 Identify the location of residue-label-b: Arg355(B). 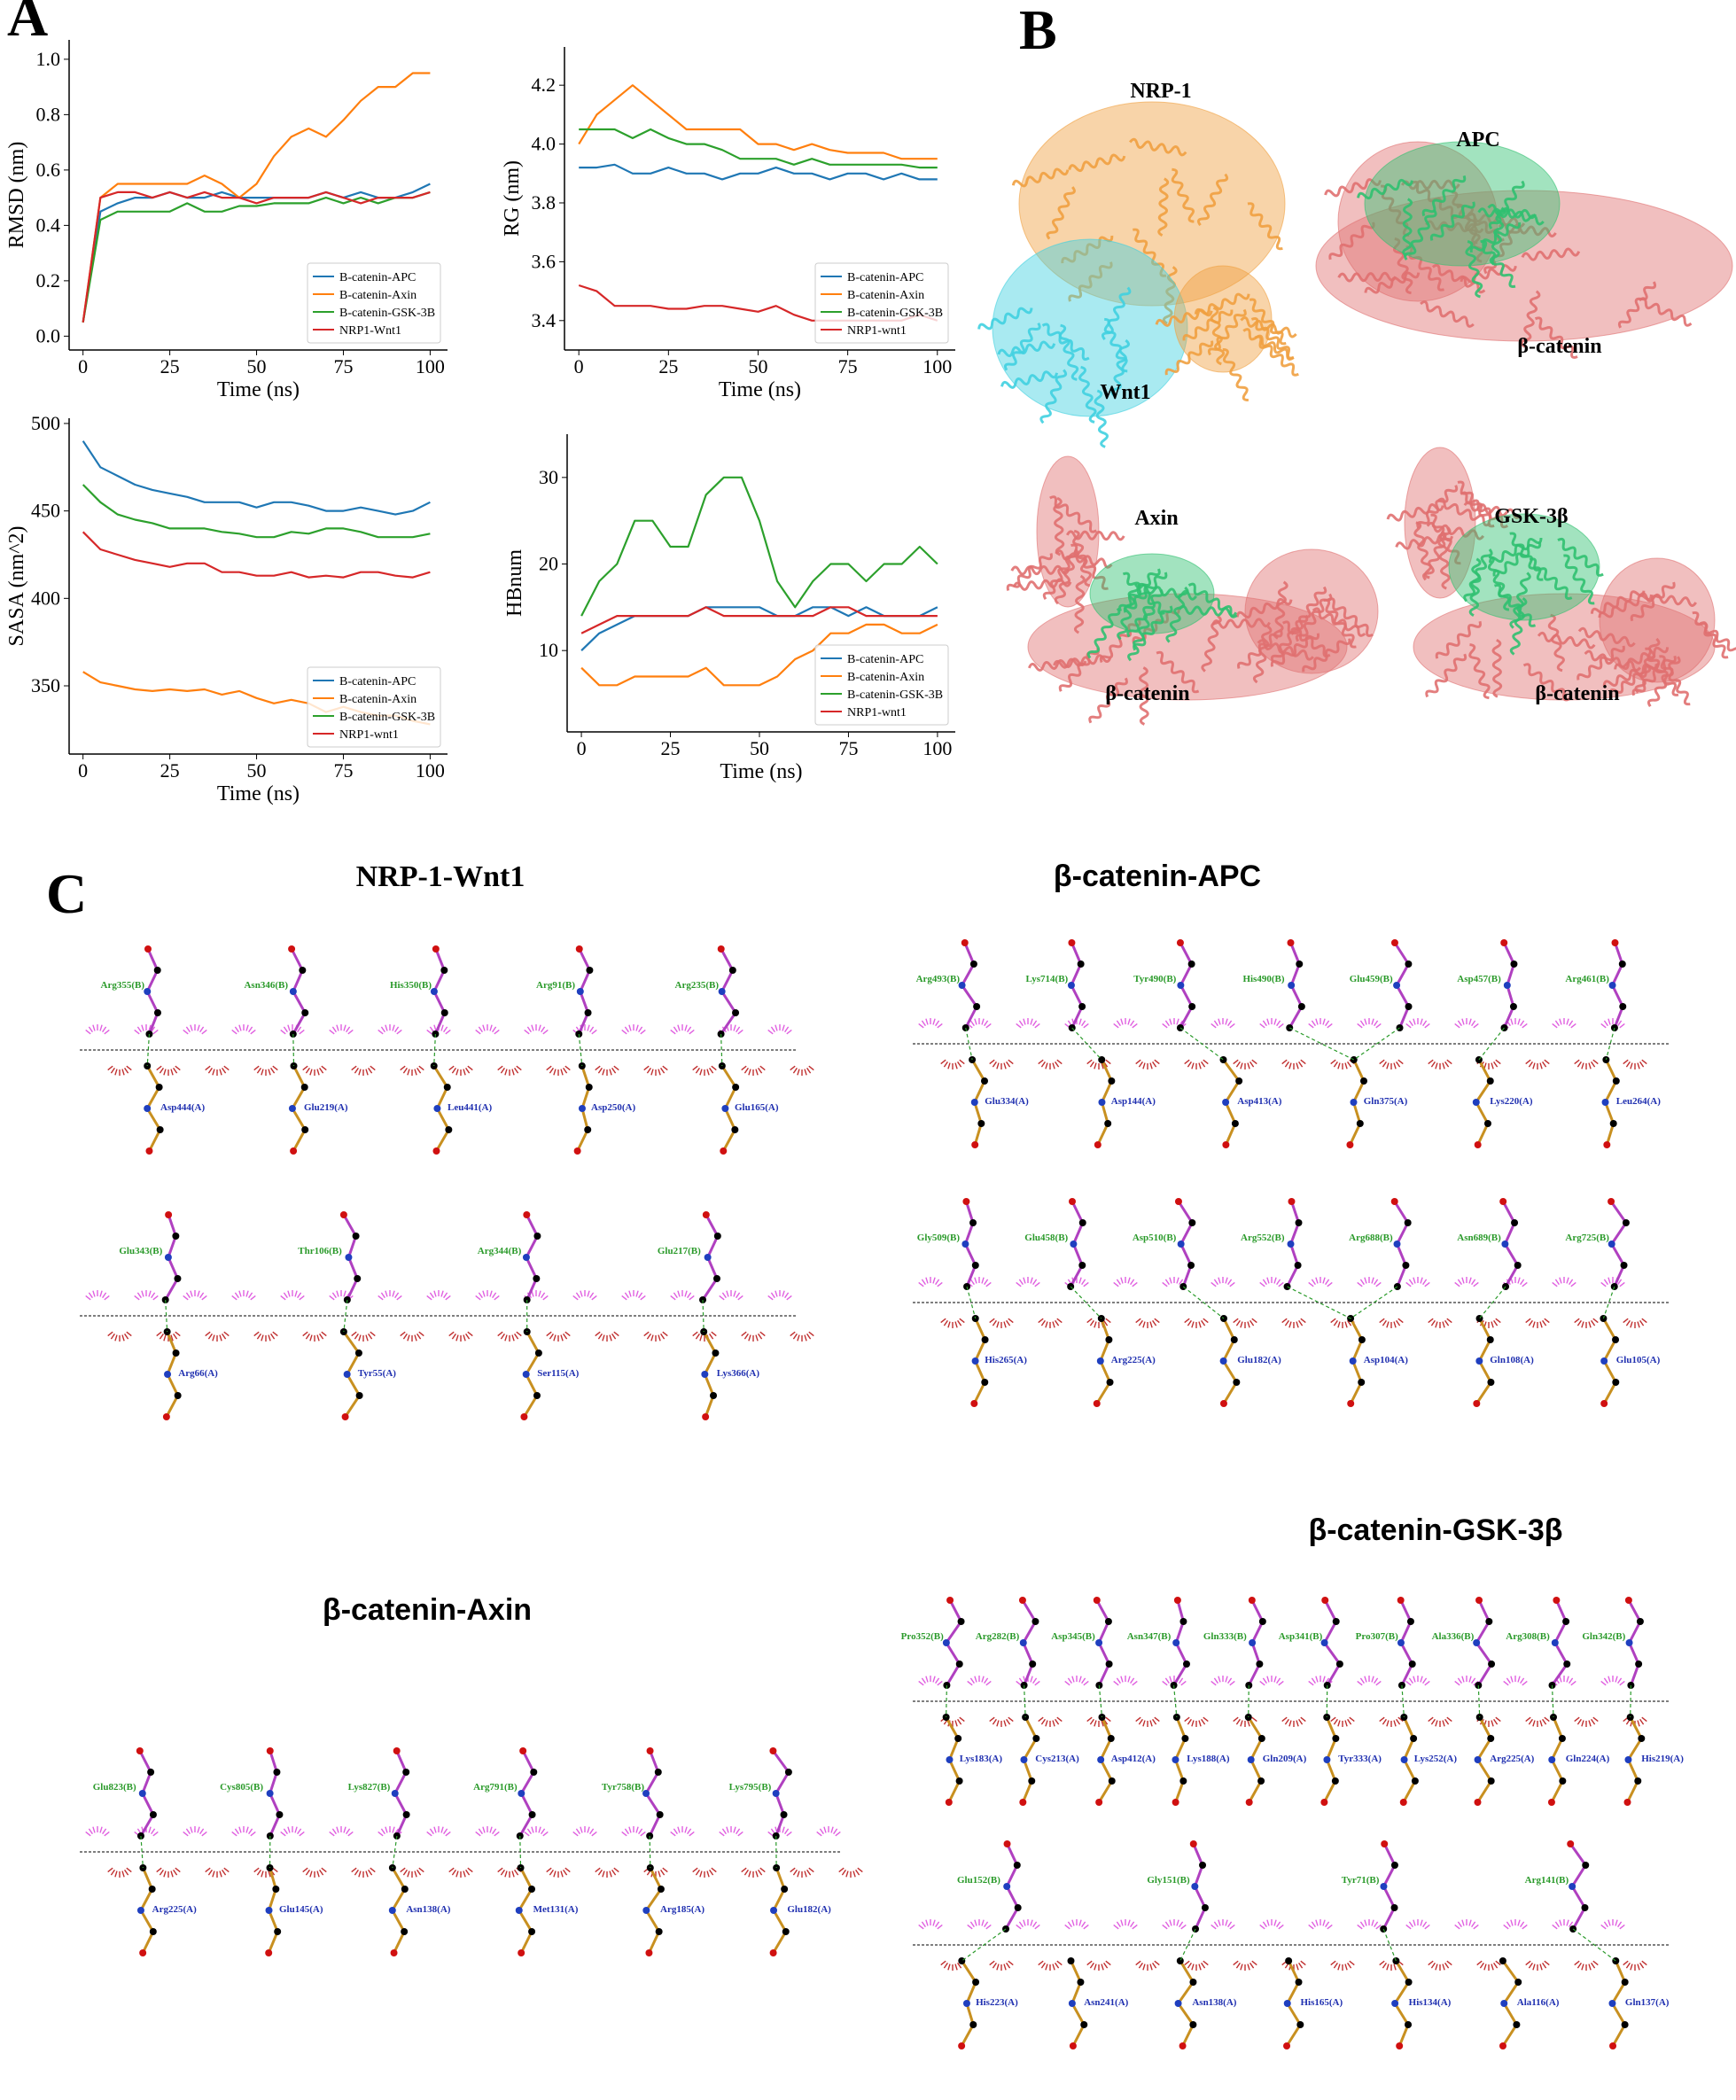
(123, 985).